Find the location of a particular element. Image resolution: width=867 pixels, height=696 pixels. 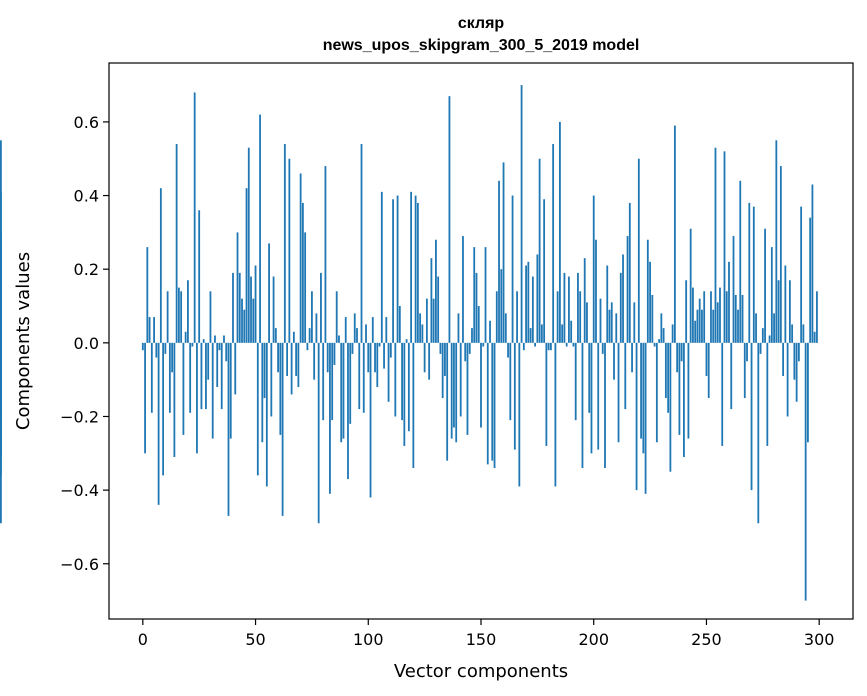

y-tick-label: 0.4 is located at coordinates (86, 196).